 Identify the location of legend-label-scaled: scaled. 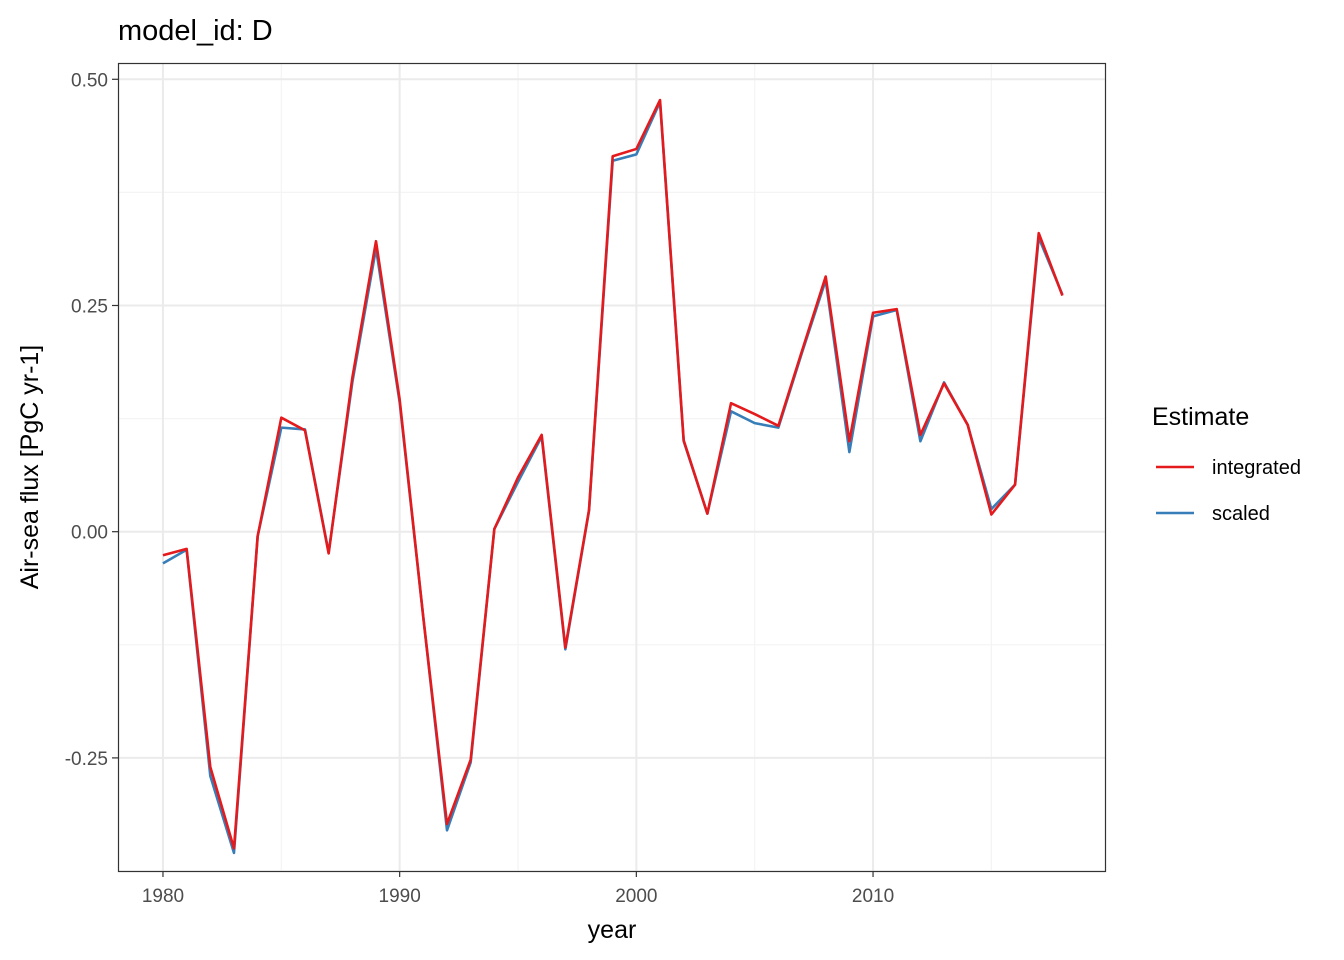
(1241, 514).